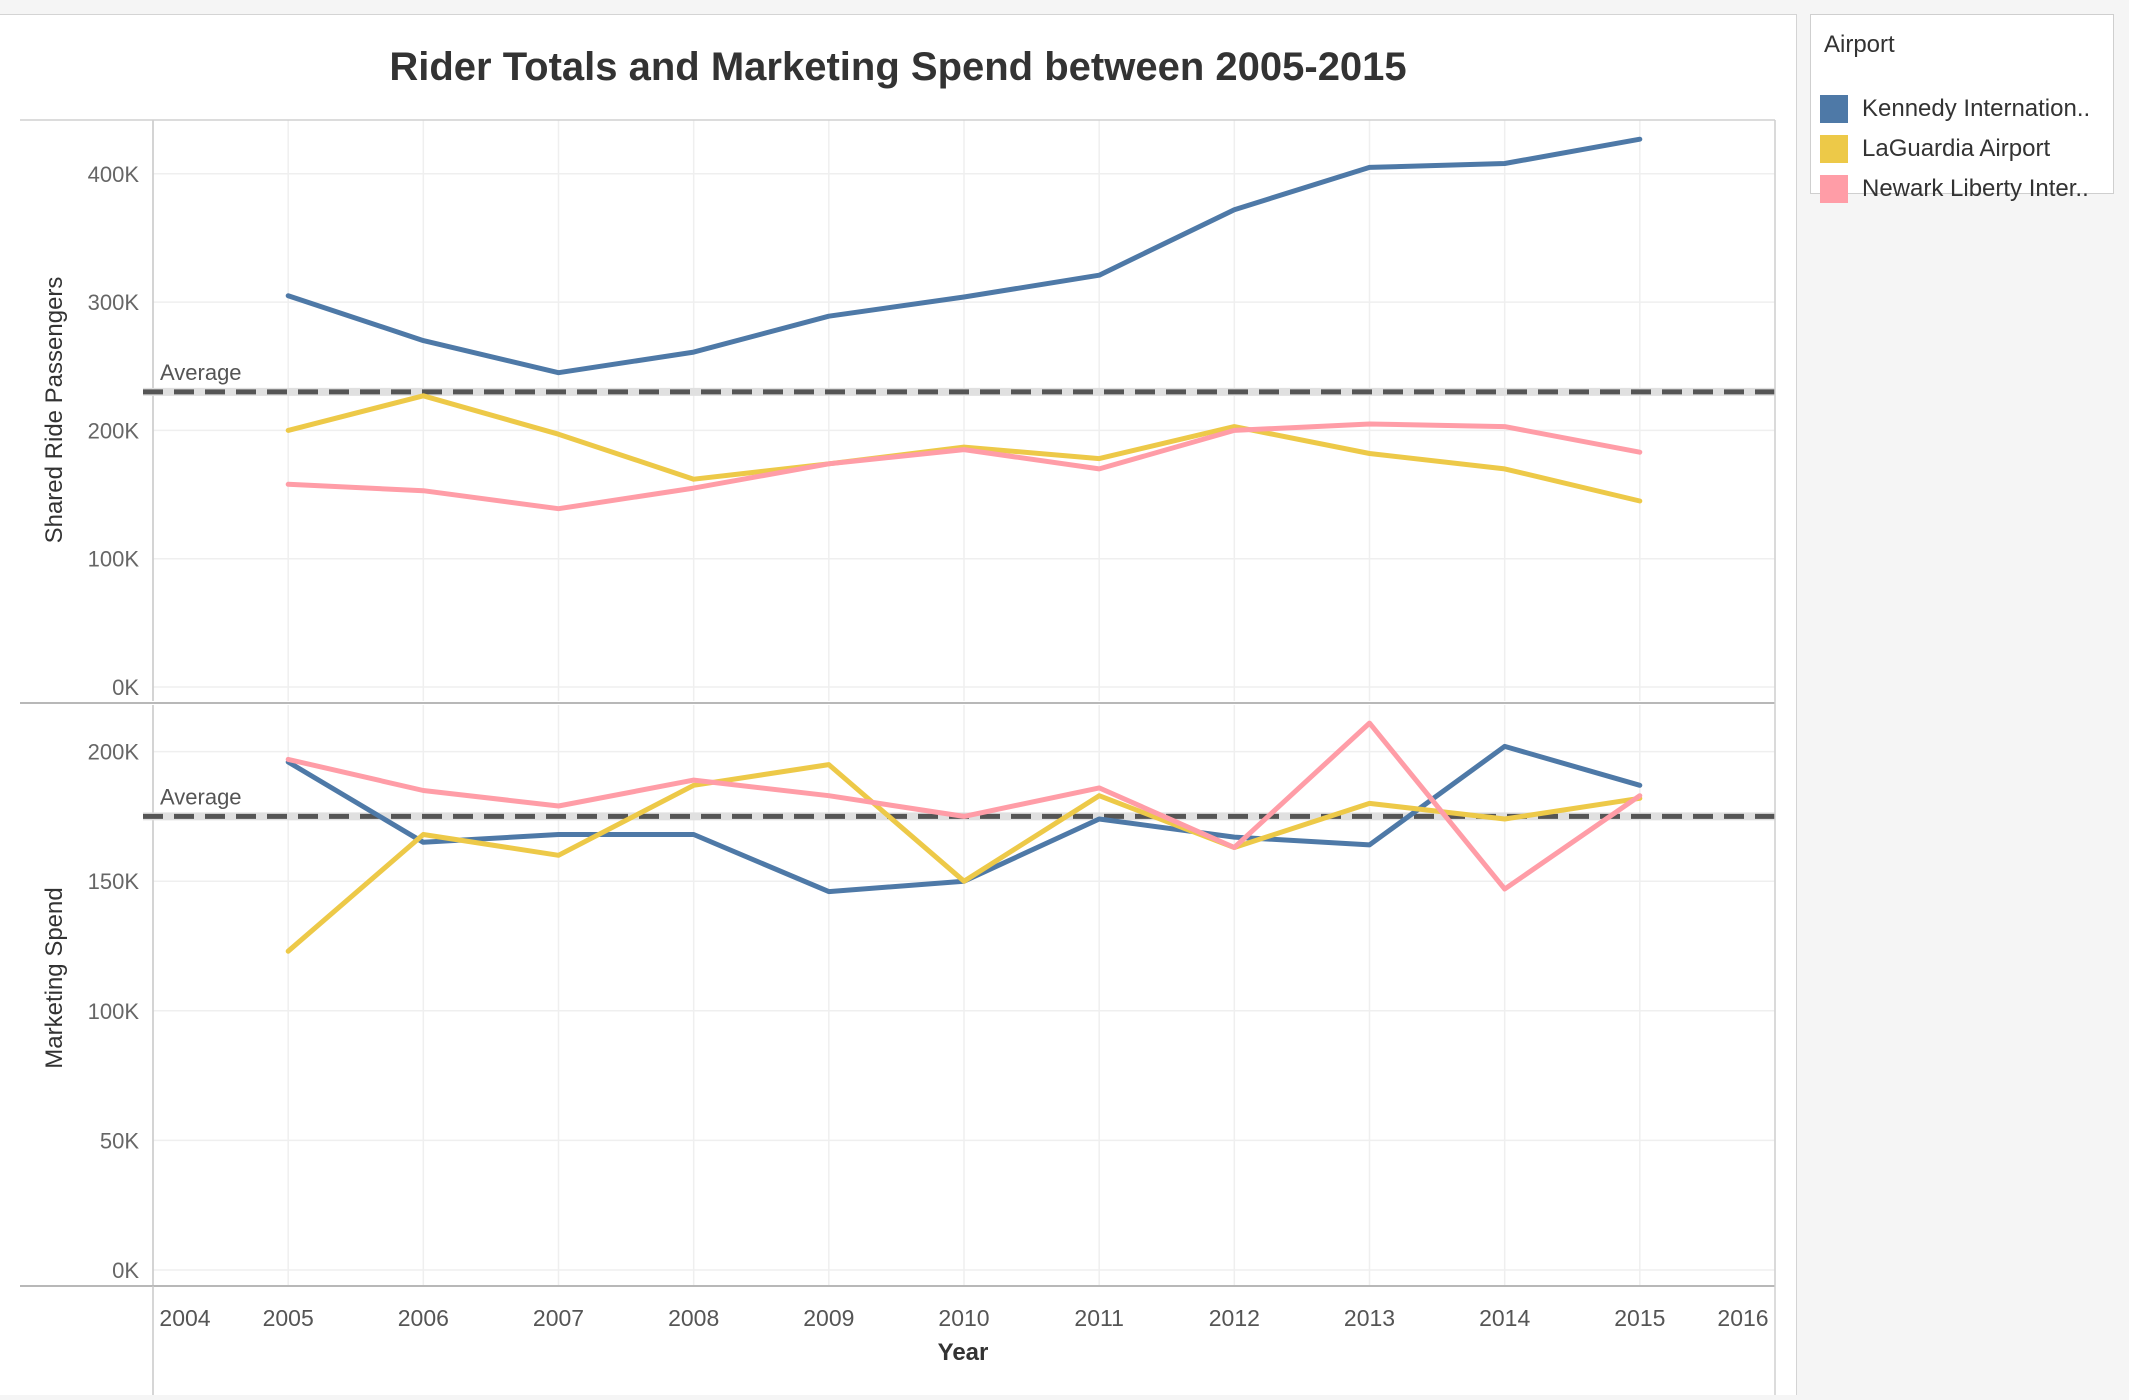  What do you see at coordinates (1975, 188) in the screenshot?
I see `legend-label-newark: Newark Liberty Inter..` at bounding box center [1975, 188].